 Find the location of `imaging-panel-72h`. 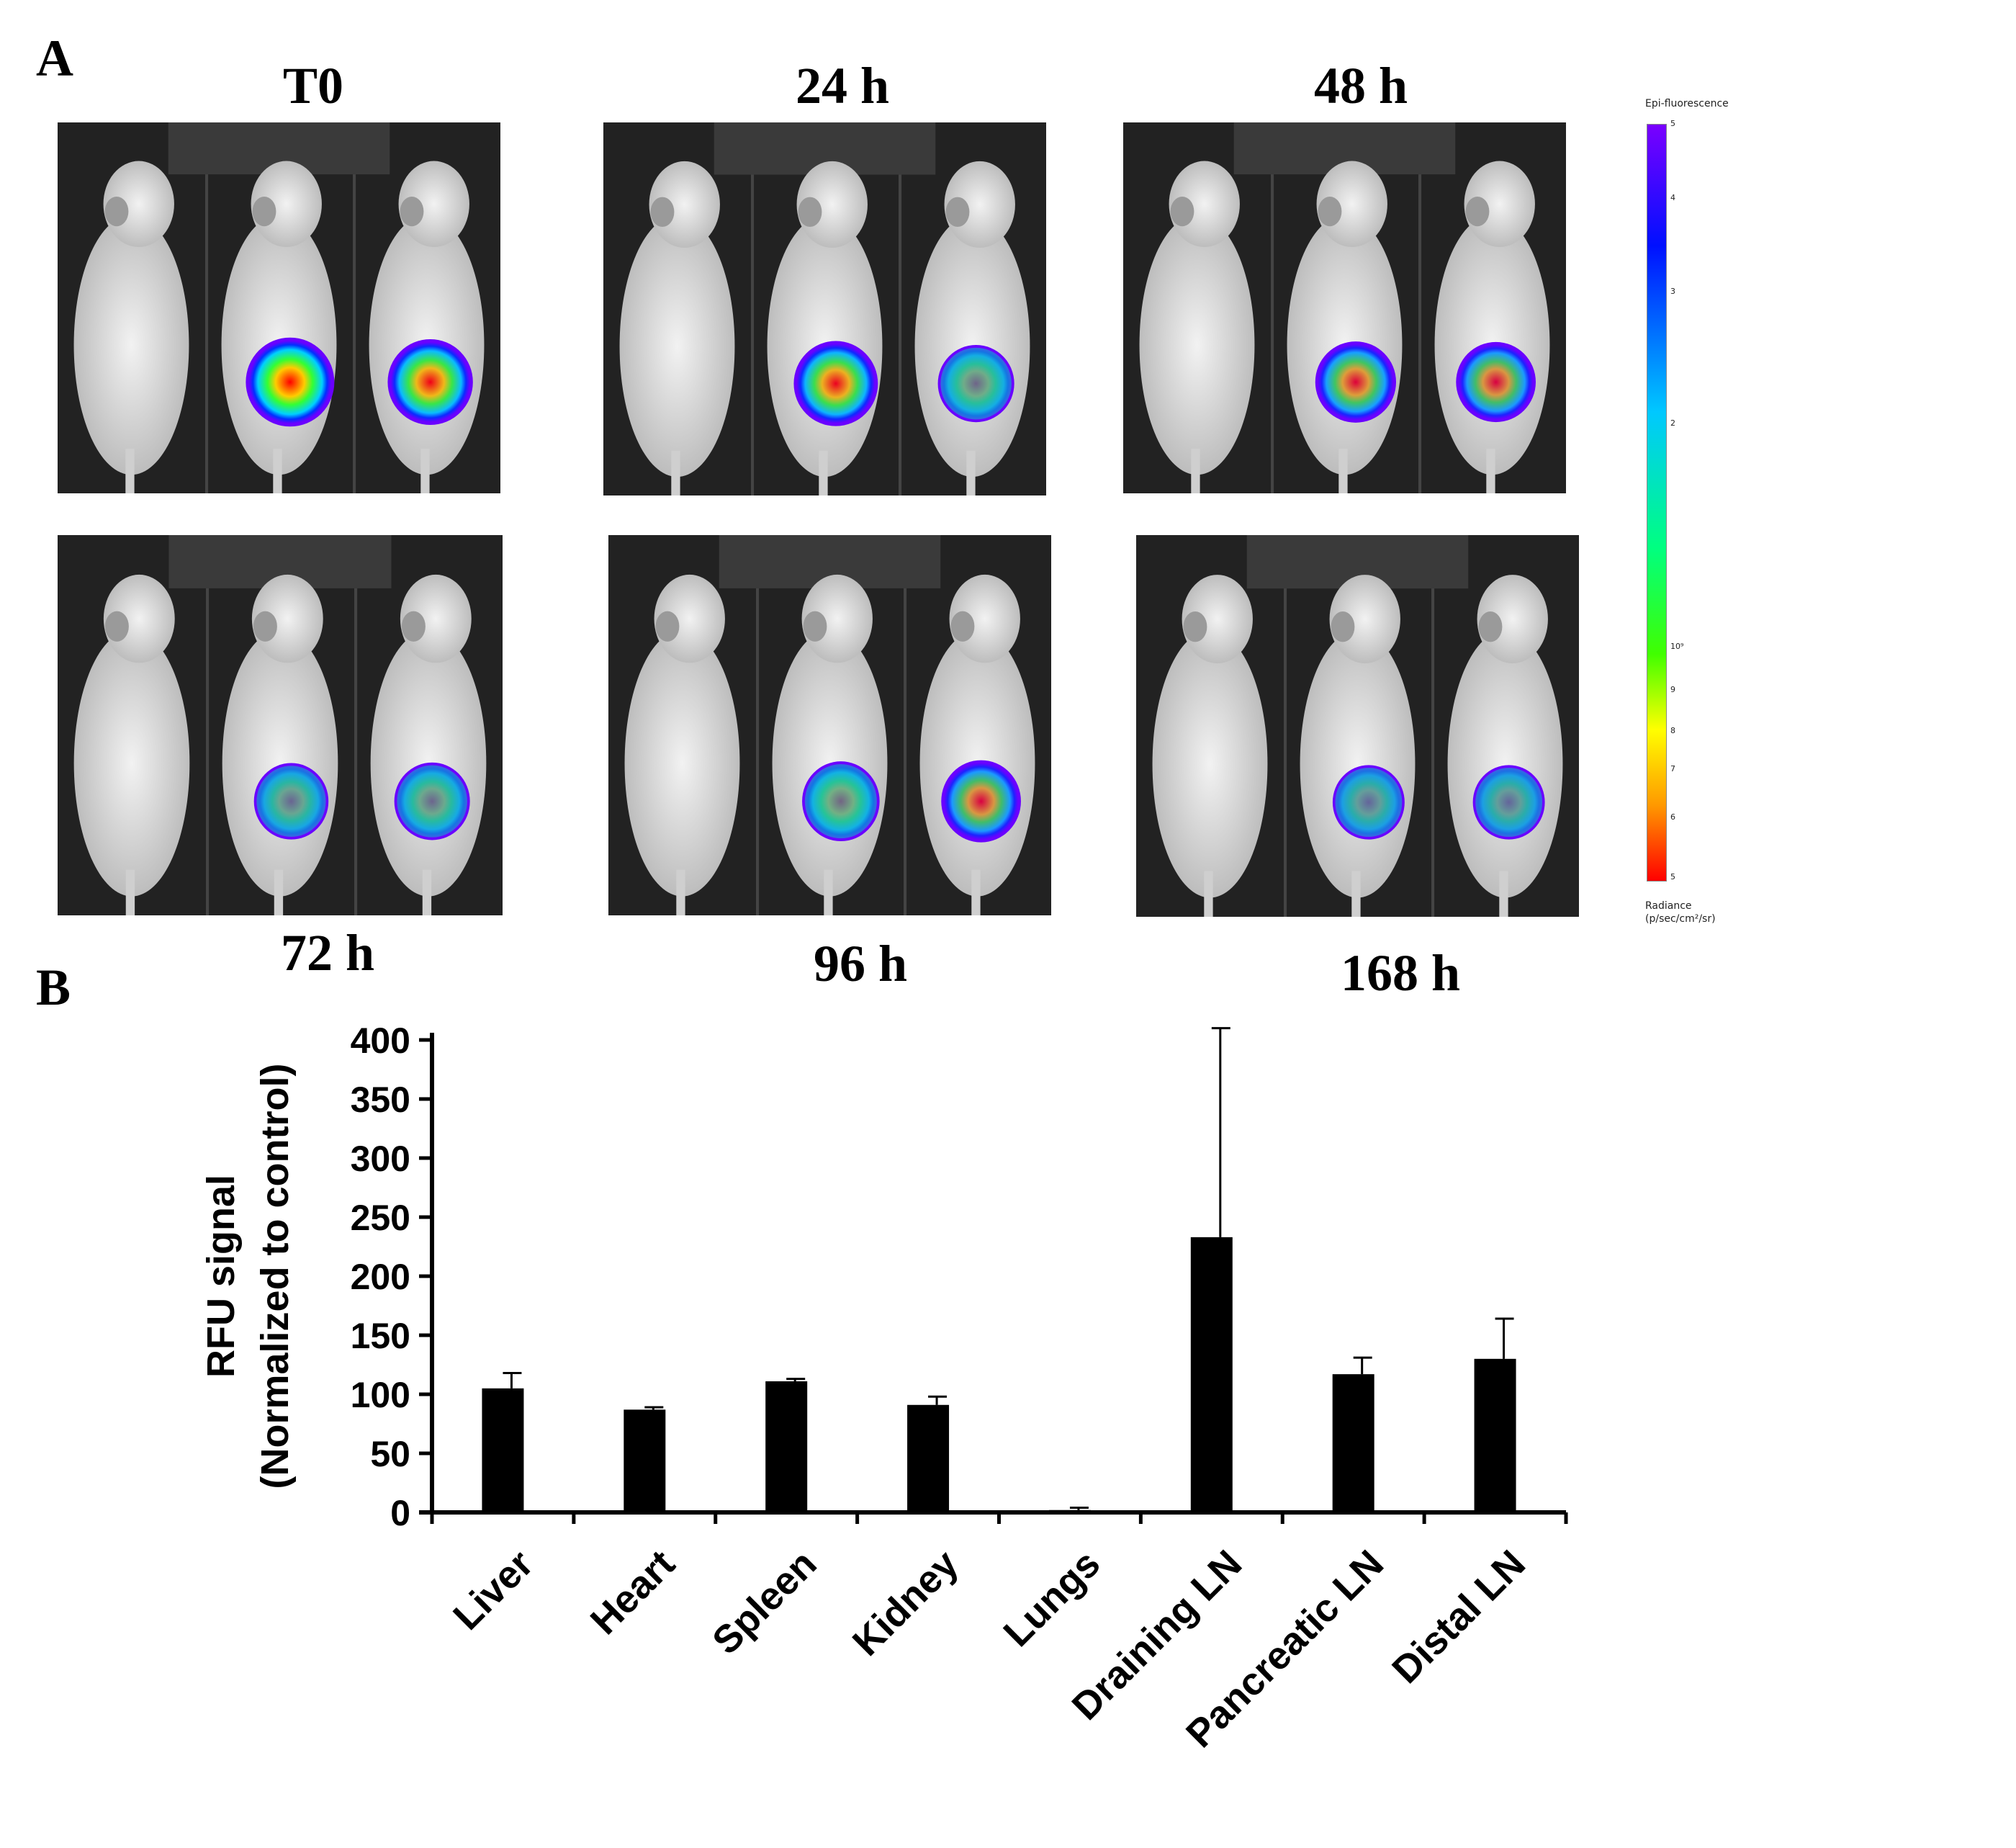

imaging-panel-72h is located at coordinates (280, 725).